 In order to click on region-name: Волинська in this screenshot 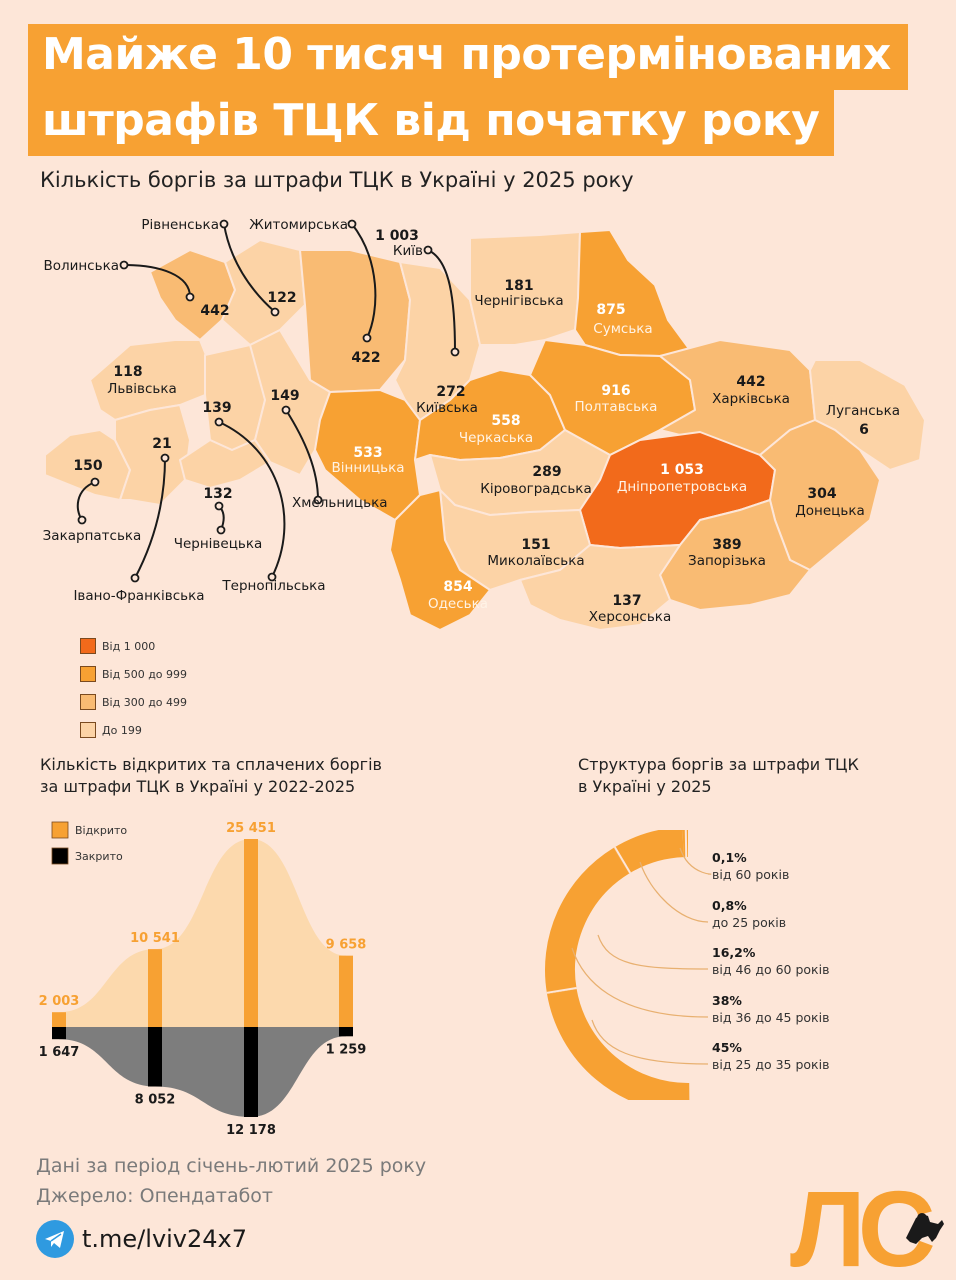, I will do `click(81, 266)`.